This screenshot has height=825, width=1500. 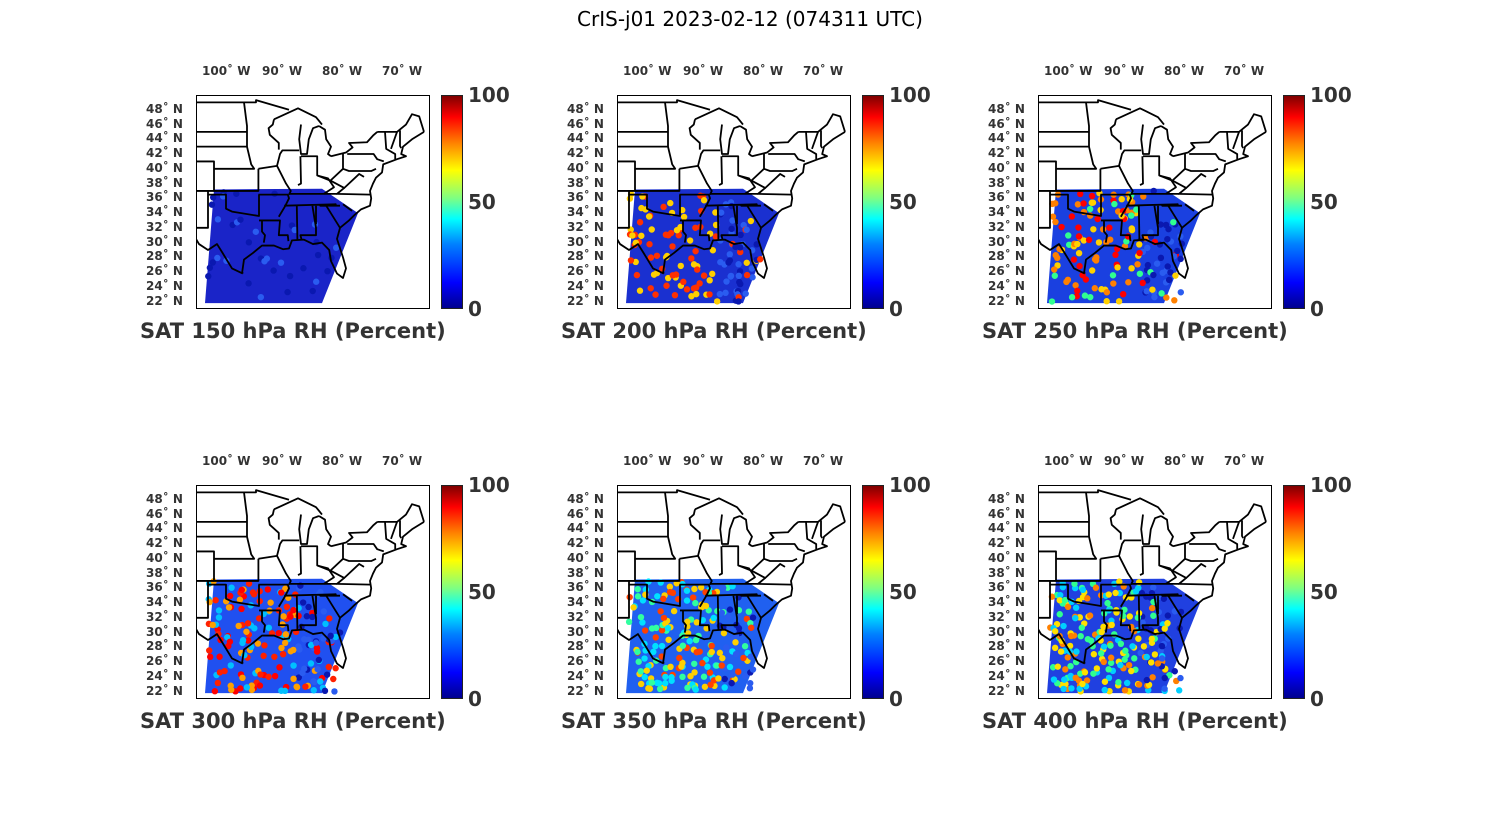 I want to click on latitude-tick-label: 28˚ N, so click(x=1006, y=256).